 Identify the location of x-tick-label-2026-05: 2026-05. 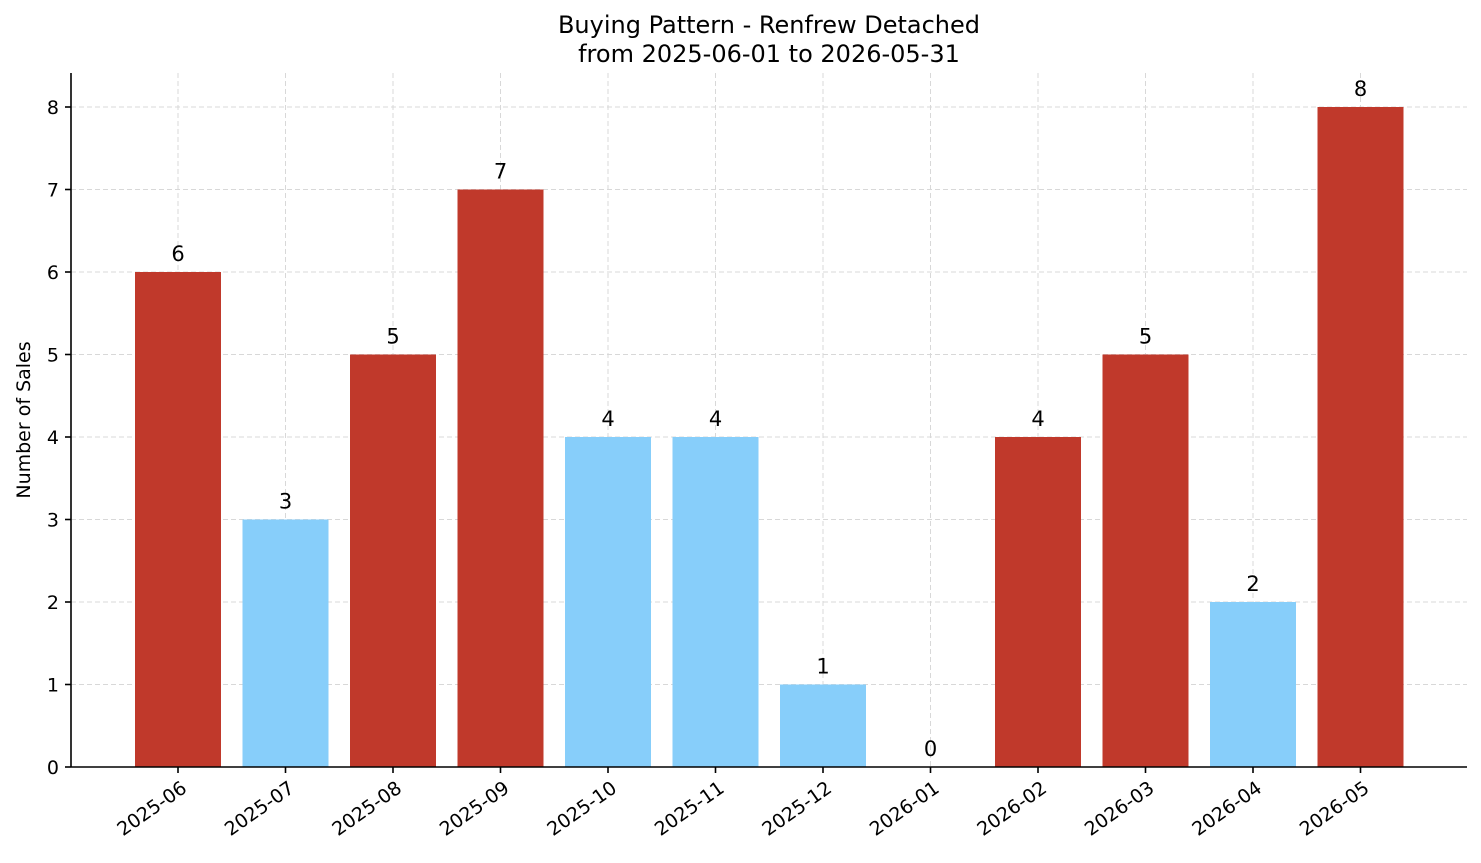
(1335, 809).